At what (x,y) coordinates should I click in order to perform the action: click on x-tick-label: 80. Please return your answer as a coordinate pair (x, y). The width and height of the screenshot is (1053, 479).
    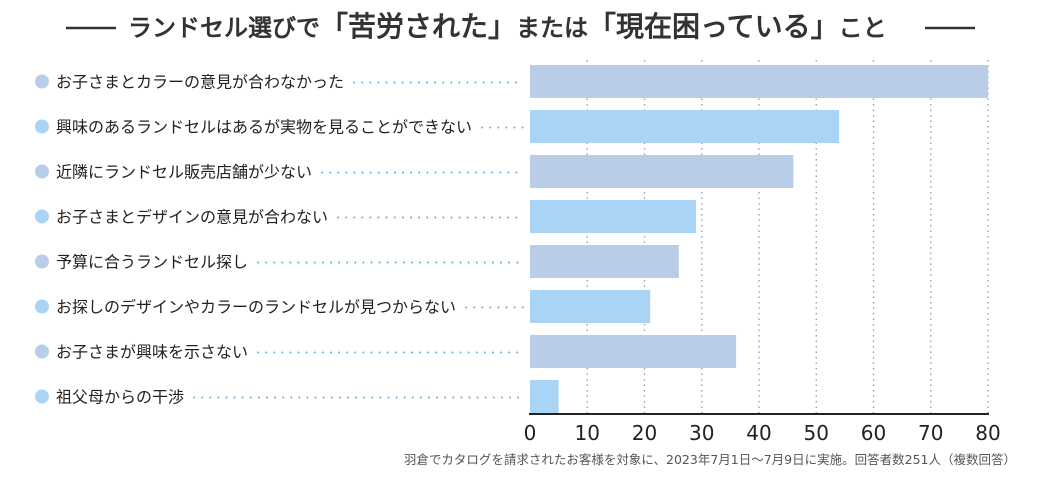
    Looking at the image, I should click on (987, 433).